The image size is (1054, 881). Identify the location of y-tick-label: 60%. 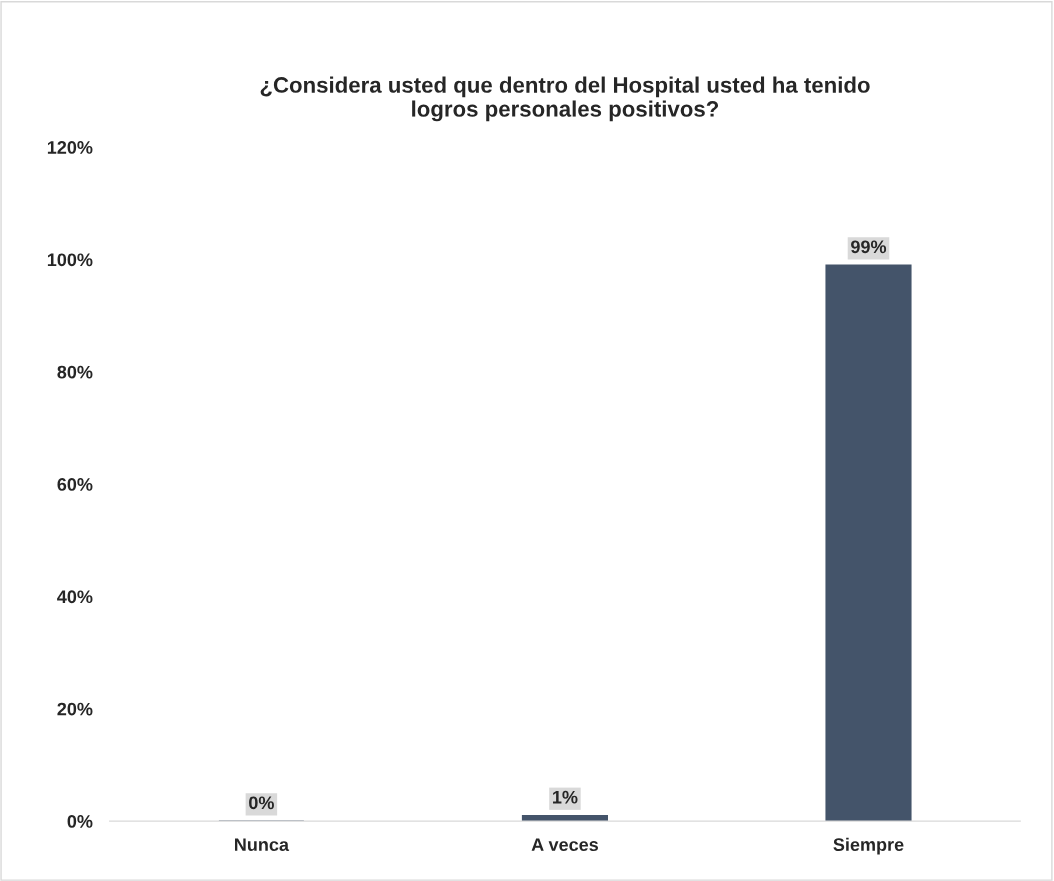
(75, 484).